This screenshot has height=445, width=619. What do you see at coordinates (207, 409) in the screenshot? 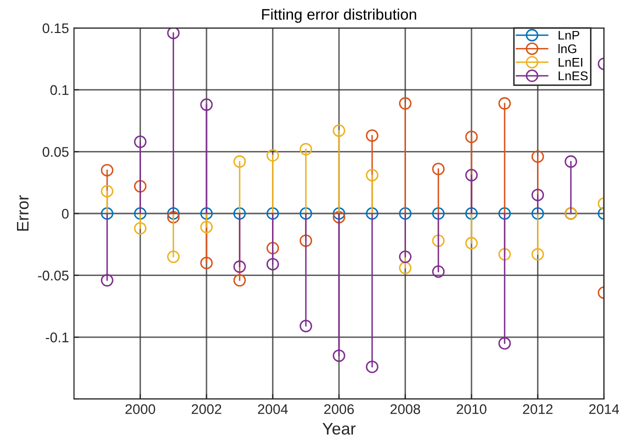
I see `x-tick-label: 2002` at bounding box center [207, 409].